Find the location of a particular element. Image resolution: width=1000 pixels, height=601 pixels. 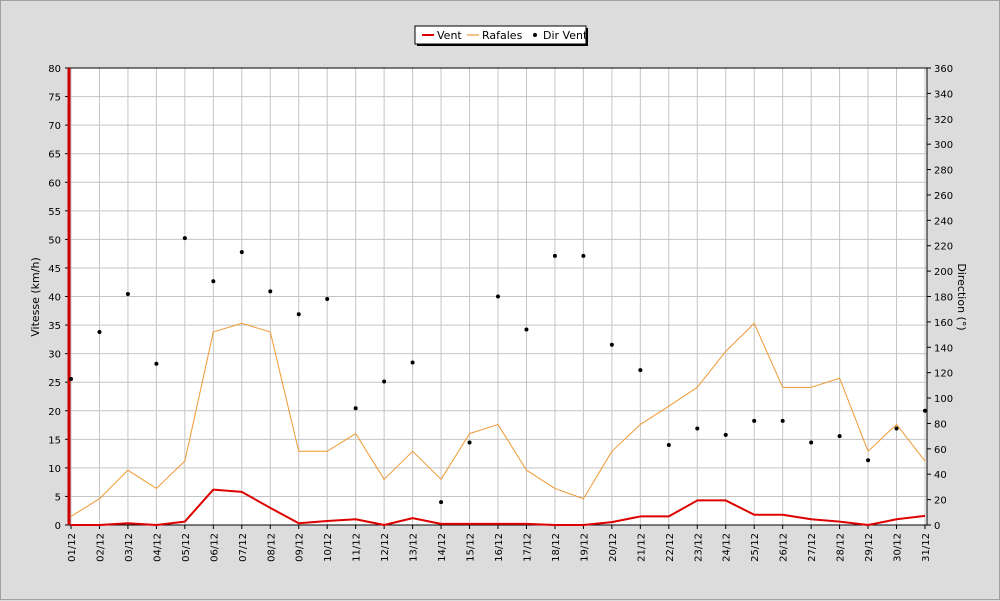

legend: Vent Rafales Dir Vent is located at coordinates (501, 36).